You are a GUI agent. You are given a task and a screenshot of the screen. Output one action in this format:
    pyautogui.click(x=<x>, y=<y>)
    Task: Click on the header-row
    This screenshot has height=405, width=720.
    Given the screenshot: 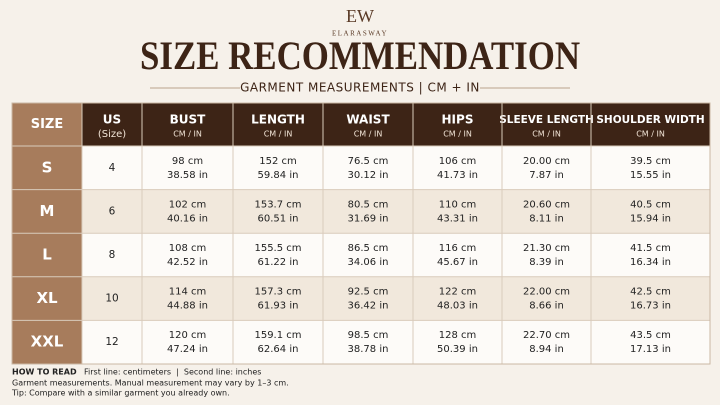 What is the action you would take?
    pyautogui.click(x=396, y=124)
    